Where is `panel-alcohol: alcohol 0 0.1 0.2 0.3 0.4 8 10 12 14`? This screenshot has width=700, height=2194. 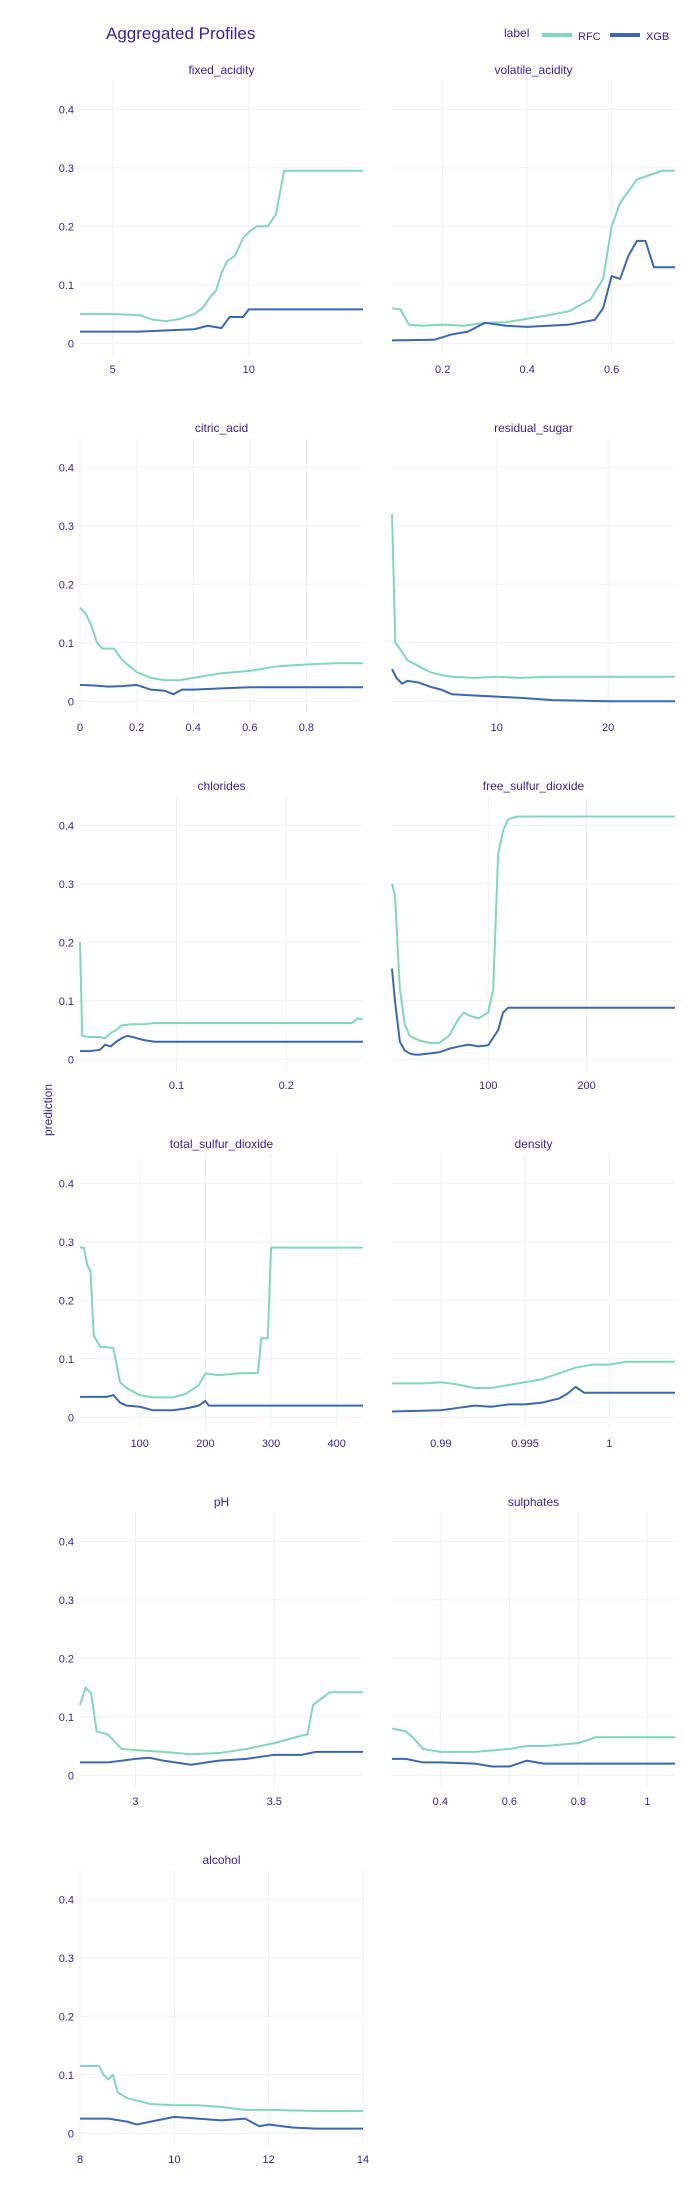 panel-alcohol: alcohol 0 0.1 0.2 0.3 0.4 8 10 12 14 is located at coordinates (214, 2009).